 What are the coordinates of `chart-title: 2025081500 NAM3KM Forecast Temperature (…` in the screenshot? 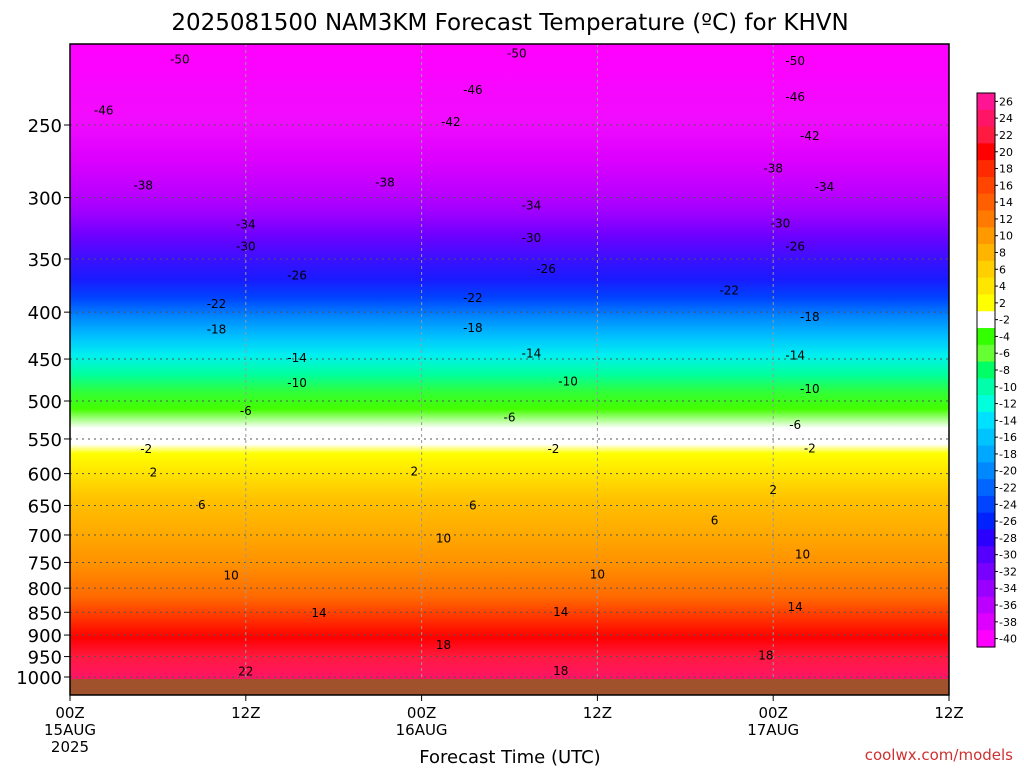 It's located at (509, 23).